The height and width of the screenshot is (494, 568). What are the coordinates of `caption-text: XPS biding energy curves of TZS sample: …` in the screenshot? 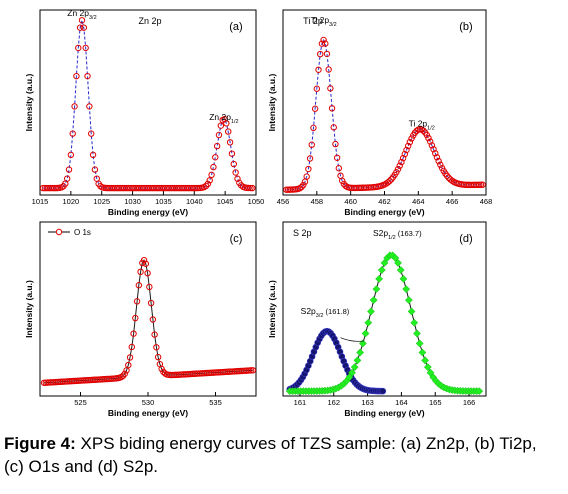 It's located at (270, 455).